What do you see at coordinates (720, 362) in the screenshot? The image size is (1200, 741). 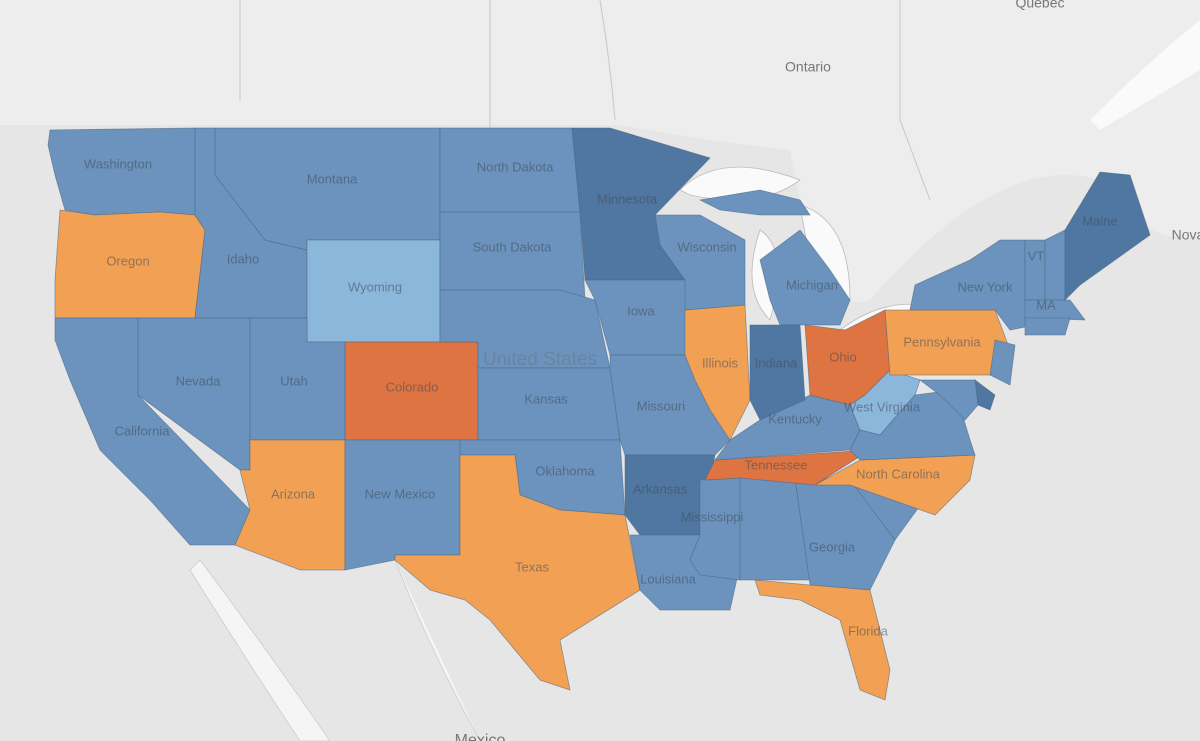 I see `state-label: Illinois` at bounding box center [720, 362].